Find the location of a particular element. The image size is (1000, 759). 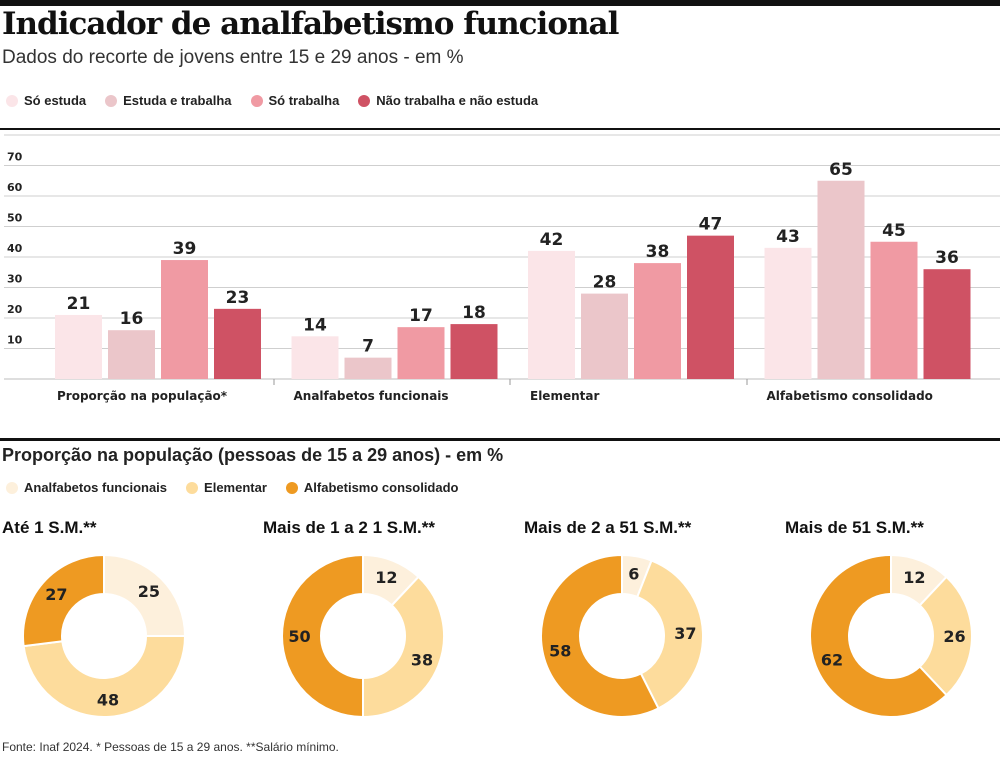

y-tick-label: 70 is located at coordinates (15, 157).